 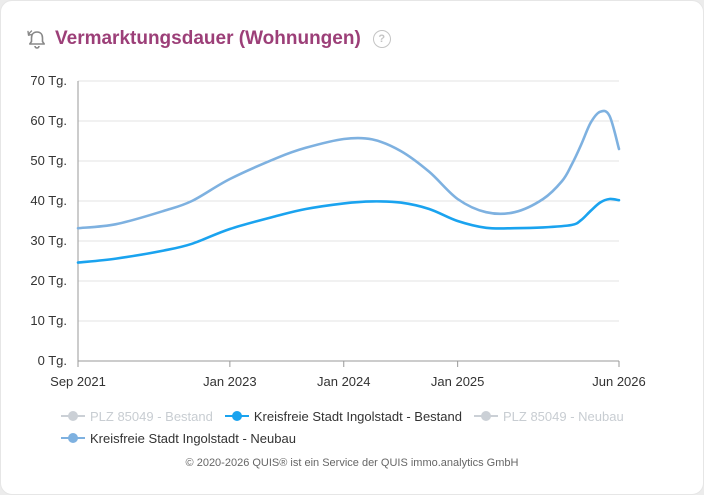 What do you see at coordinates (563, 416) in the screenshot?
I see `legend-label: PLZ 85049 - Neubau` at bounding box center [563, 416].